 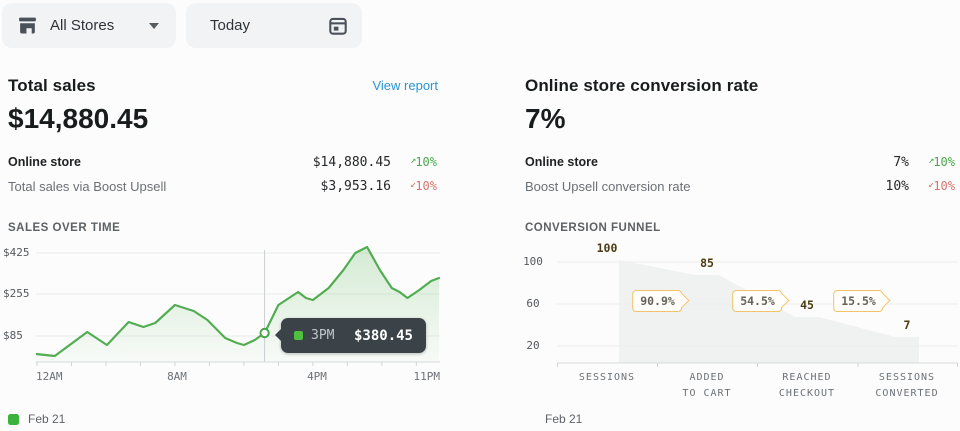 I want to click on bar-value-label: 45, so click(x=807, y=305).